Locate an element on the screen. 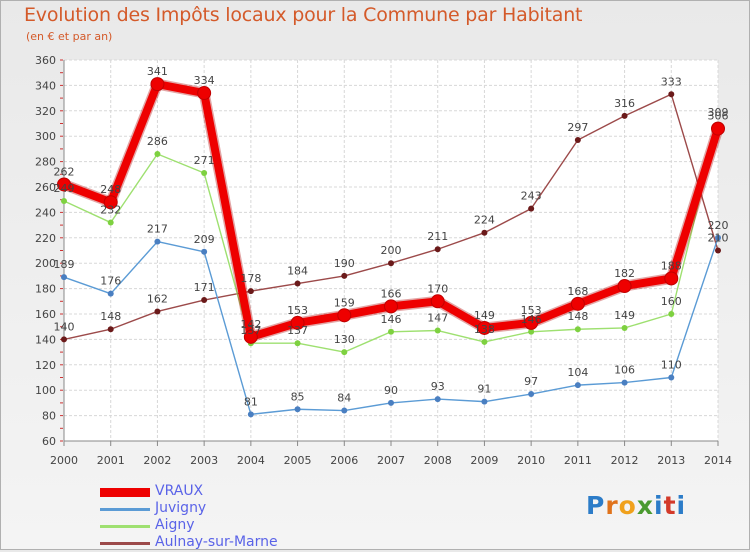  value-label-juvigny: 90 is located at coordinates (391, 390).